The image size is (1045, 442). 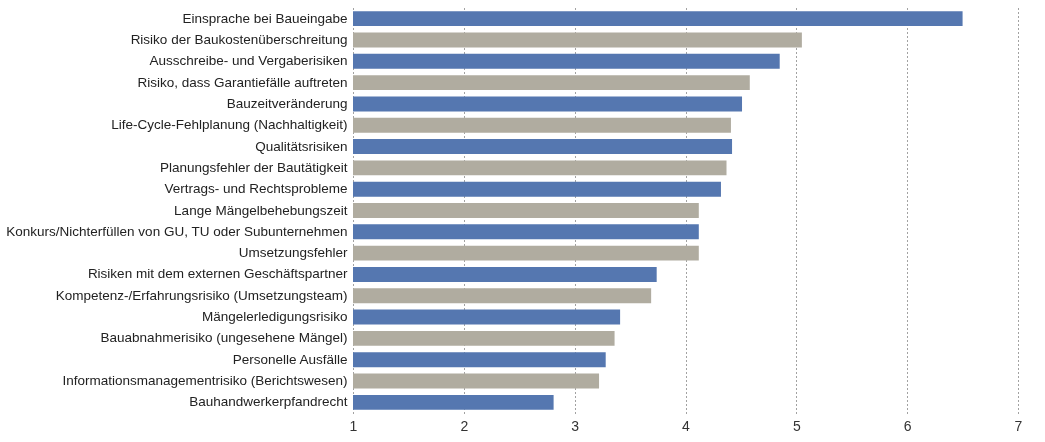 What do you see at coordinates (248, 61) in the screenshot?
I see `y-tick-label: Ausschreibe- und Vergaberisiken` at bounding box center [248, 61].